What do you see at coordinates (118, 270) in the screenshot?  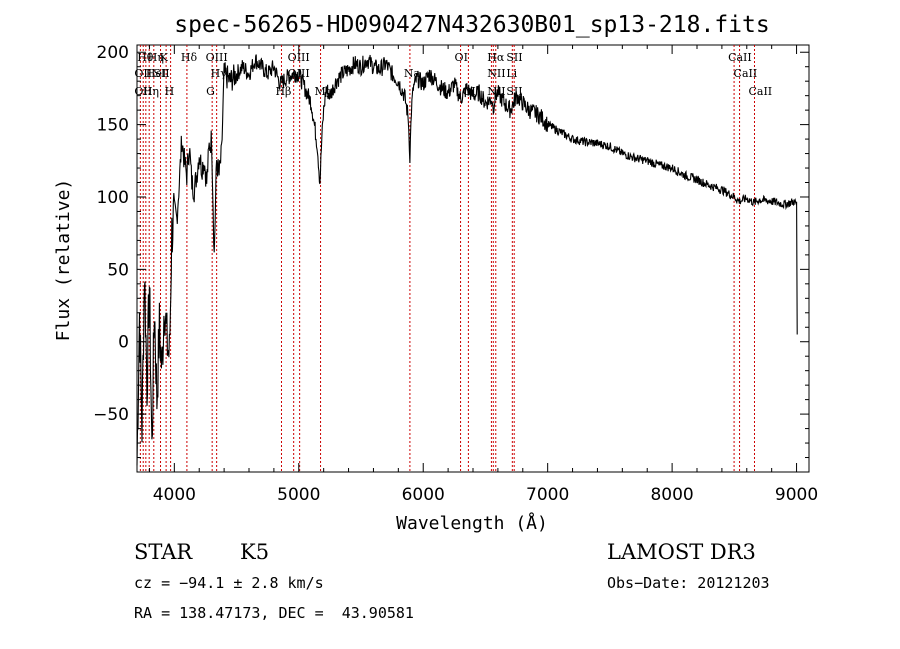 I see `y-tick-label: 50` at bounding box center [118, 270].